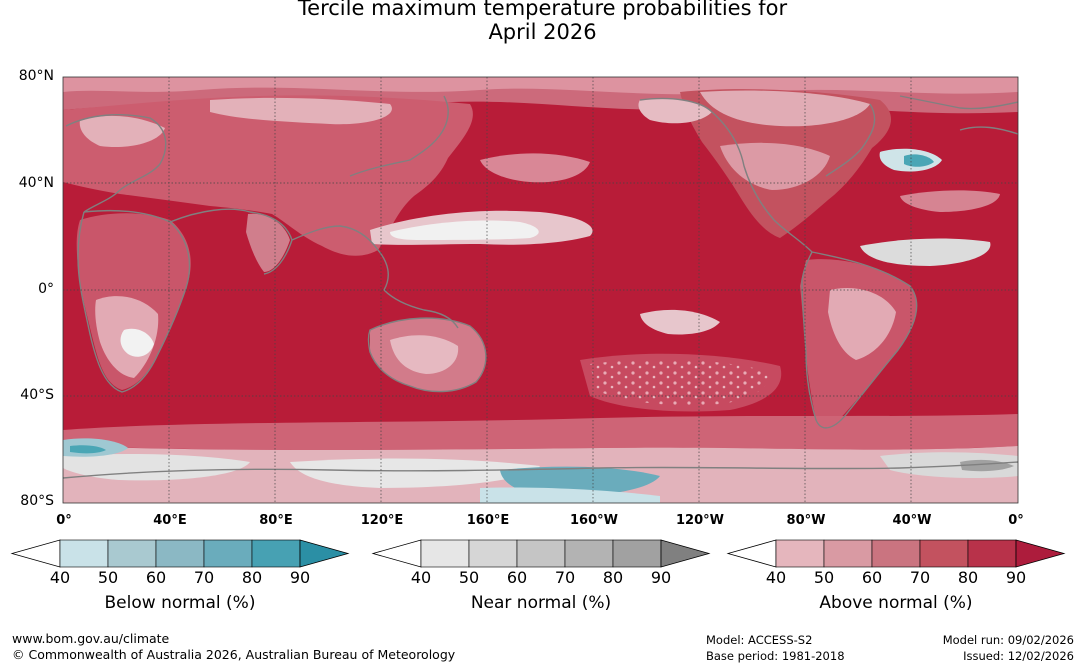 The image size is (1085, 667). Describe the element at coordinates (301, 111) in the screenshot. I see `region-siberia-pale` at that location.